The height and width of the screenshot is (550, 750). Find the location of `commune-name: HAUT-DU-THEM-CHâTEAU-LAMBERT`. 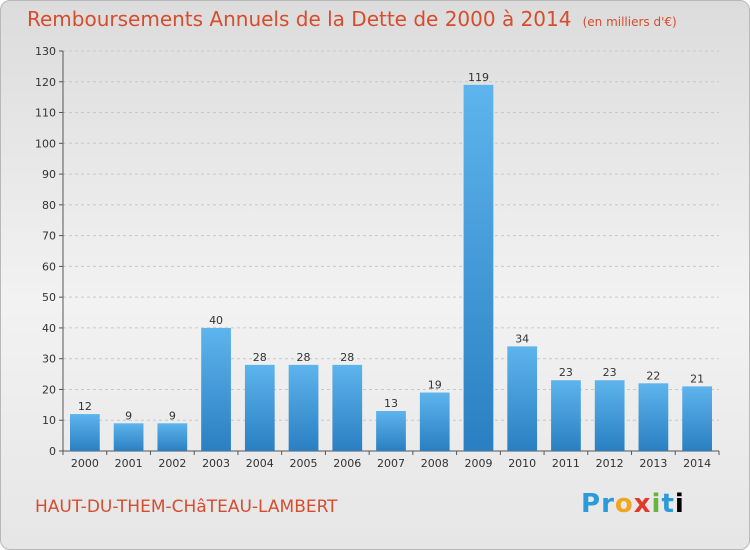

commune-name: HAUT-DU-THEM-CHâTEAU-LAMBERT is located at coordinates (186, 507).